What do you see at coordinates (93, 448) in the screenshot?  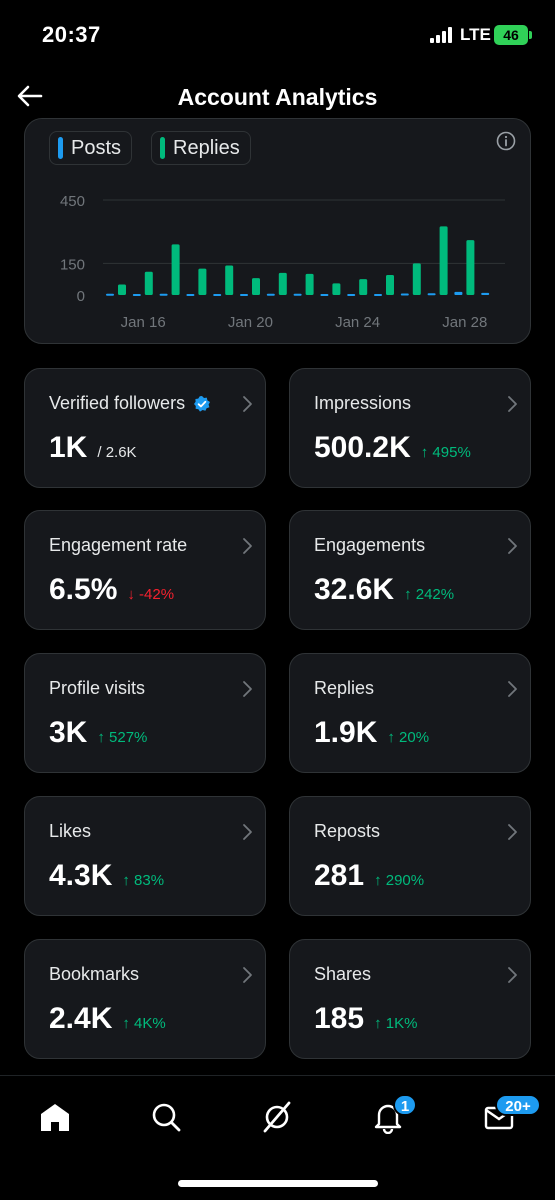 I see `metric-value-row: 1K / 2.6K` at bounding box center [93, 448].